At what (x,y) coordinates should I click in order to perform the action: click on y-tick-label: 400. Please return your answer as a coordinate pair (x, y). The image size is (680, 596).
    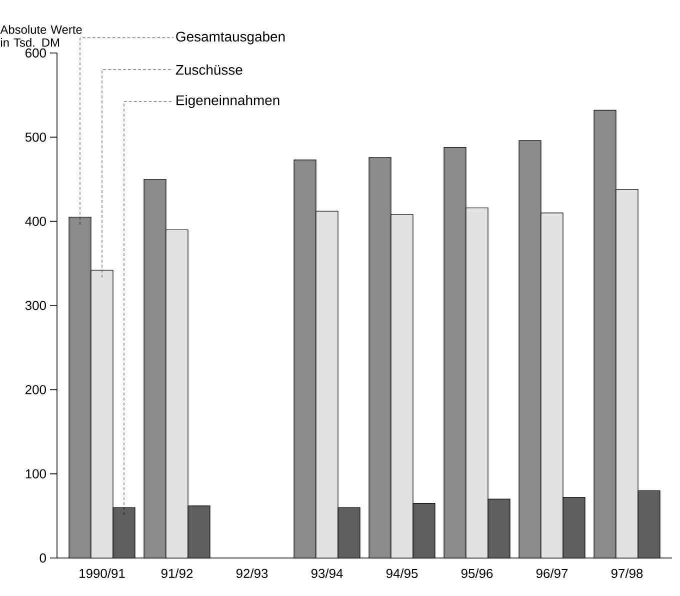
    Looking at the image, I should click on (35, 221).